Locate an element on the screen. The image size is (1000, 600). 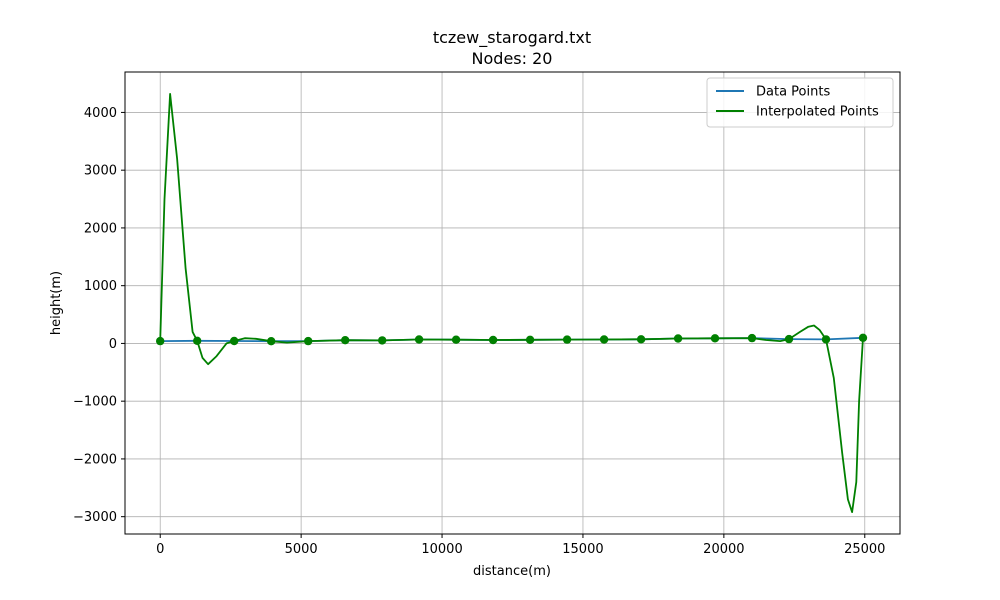
x-tick-label: 20000 is located at coordinates (723, 549).